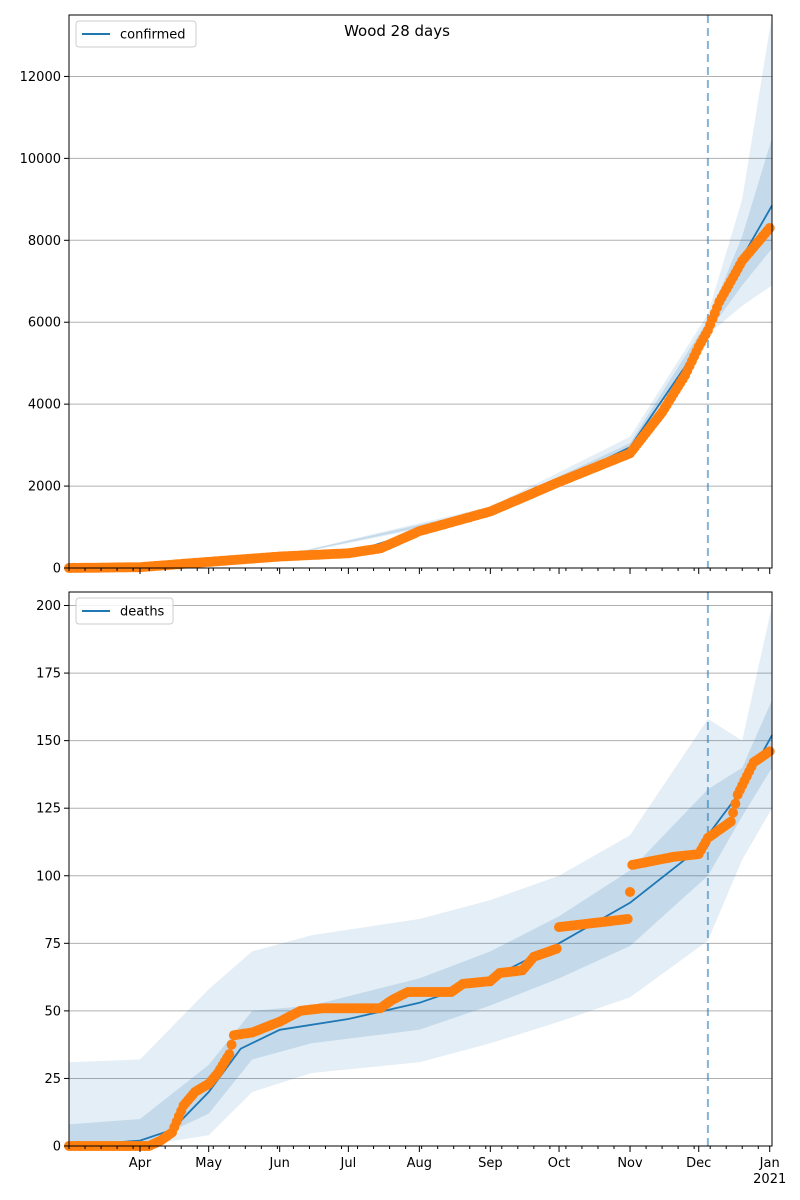 This screenshot has height=1200, width=800. I want to click on x-year-label: 2021, so click(769, 1179).